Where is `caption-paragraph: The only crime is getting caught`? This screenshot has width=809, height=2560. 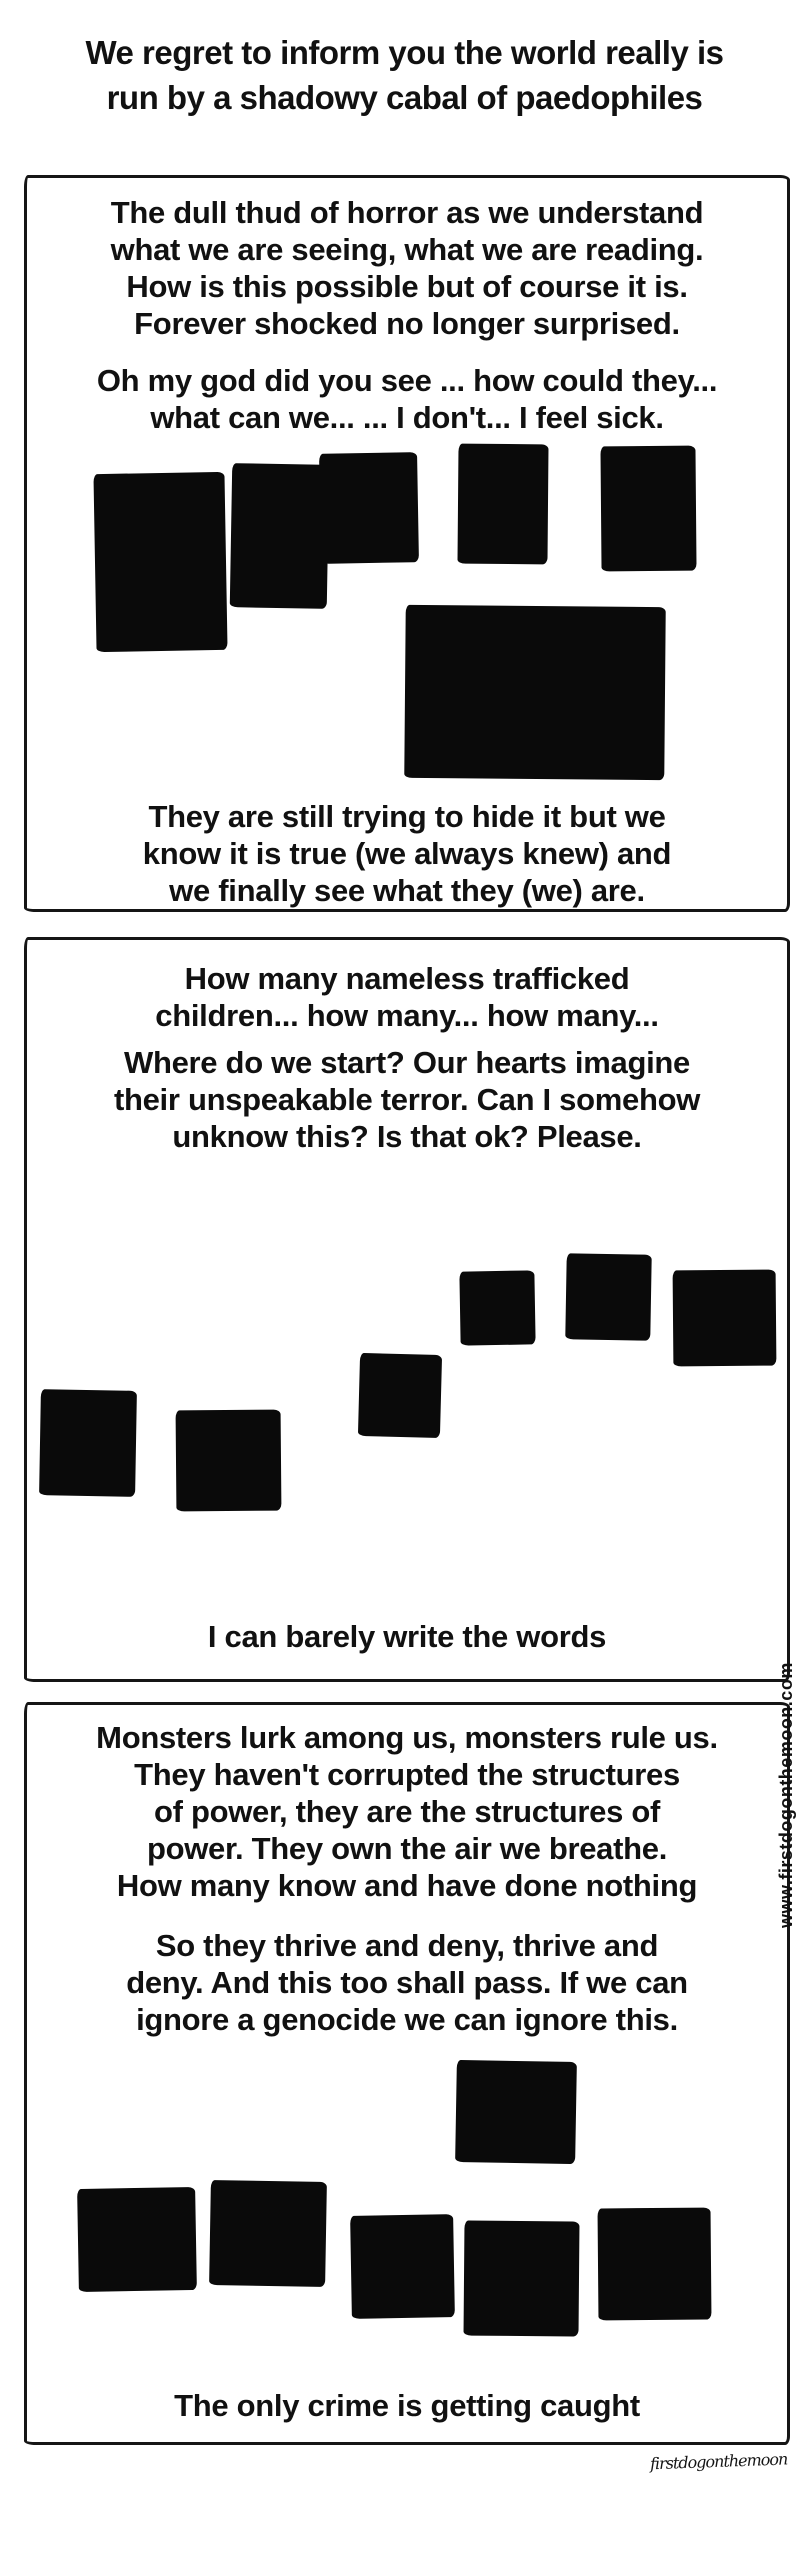
caption-paragraph: The only crime is getting caught is located at coordinates (407, 2405).